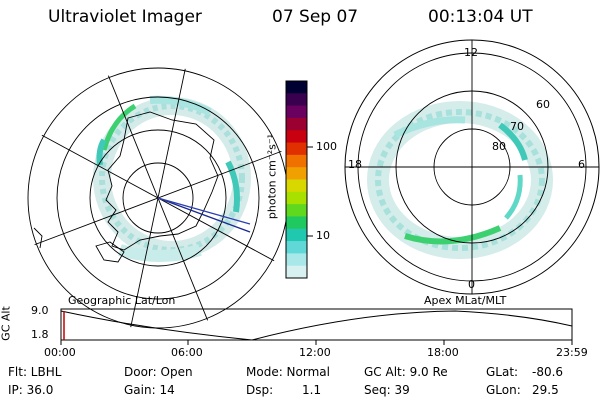 This screenshot has height=400, width=600. Describe the element at coordinates (471, 284) in the screenshot. I see `mlt-label-0: 0` at that location.